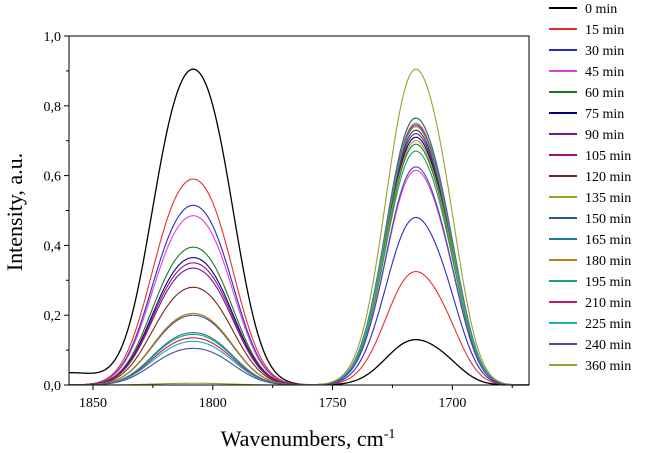 This screenshot has height=453, width=649. I want to click on legend-label-105-min: 105 min, so click(608, 156).